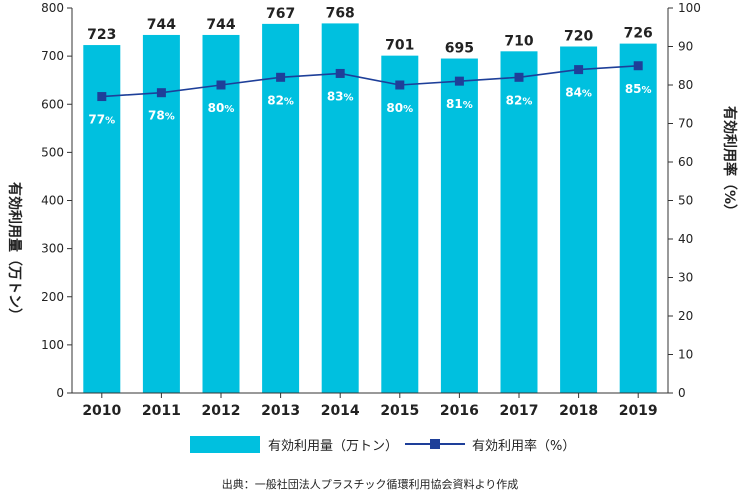 The image size is (741, 493). Describe the element at coordinates (685, 355) in the screenshot. I see `y-tick-label-right: 10` at that location.